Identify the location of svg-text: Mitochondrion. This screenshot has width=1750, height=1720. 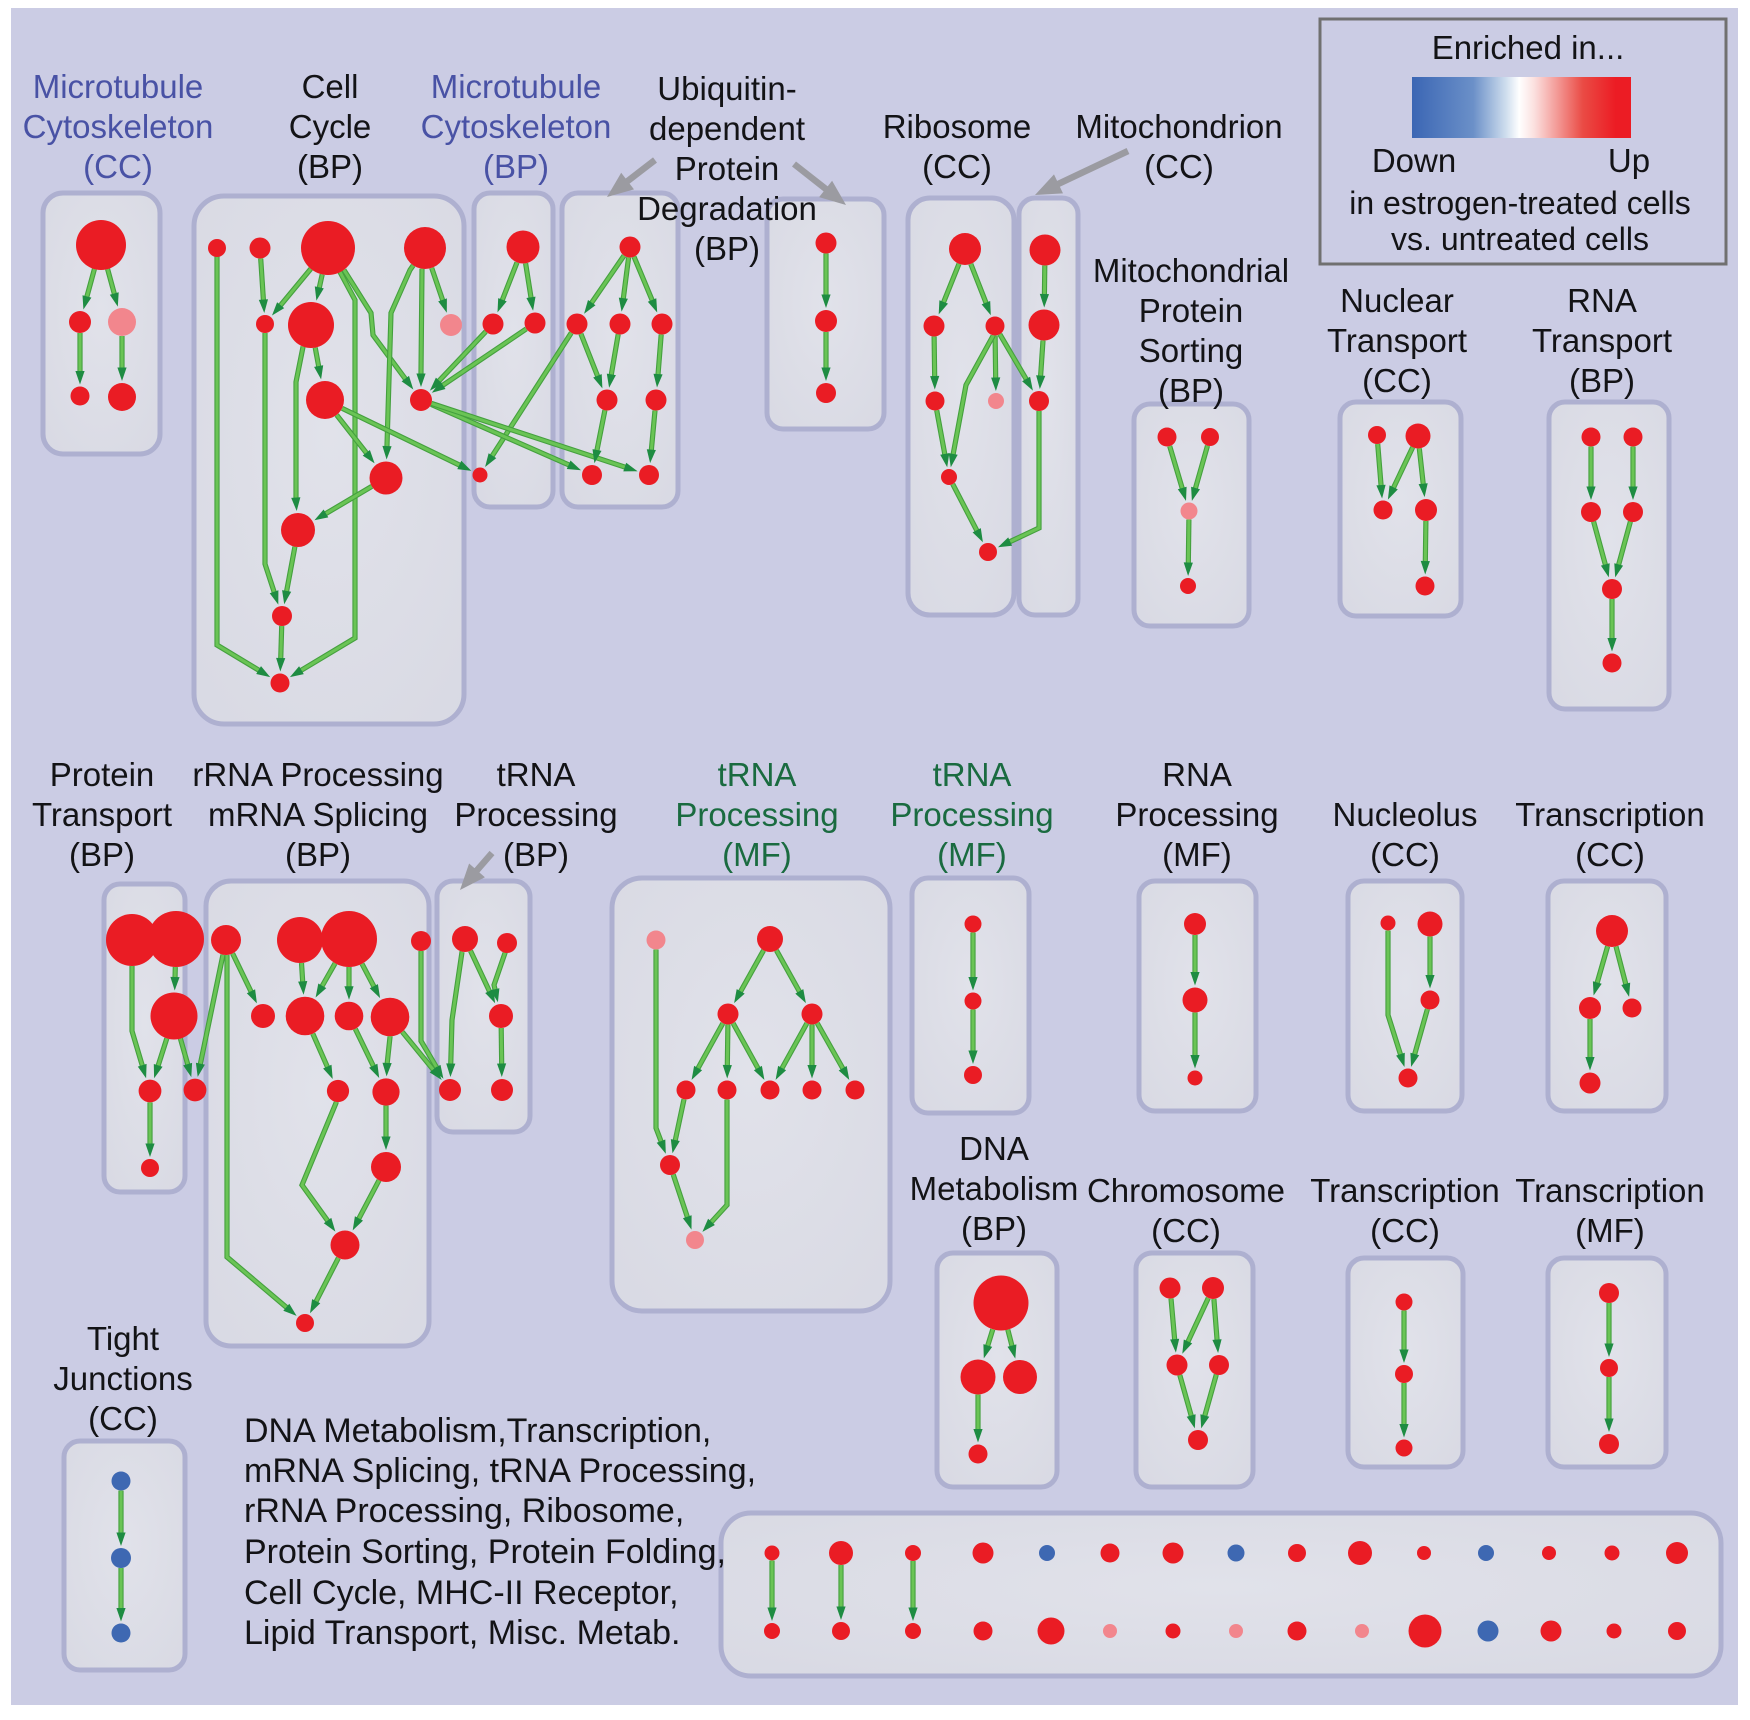
(1178, 126).